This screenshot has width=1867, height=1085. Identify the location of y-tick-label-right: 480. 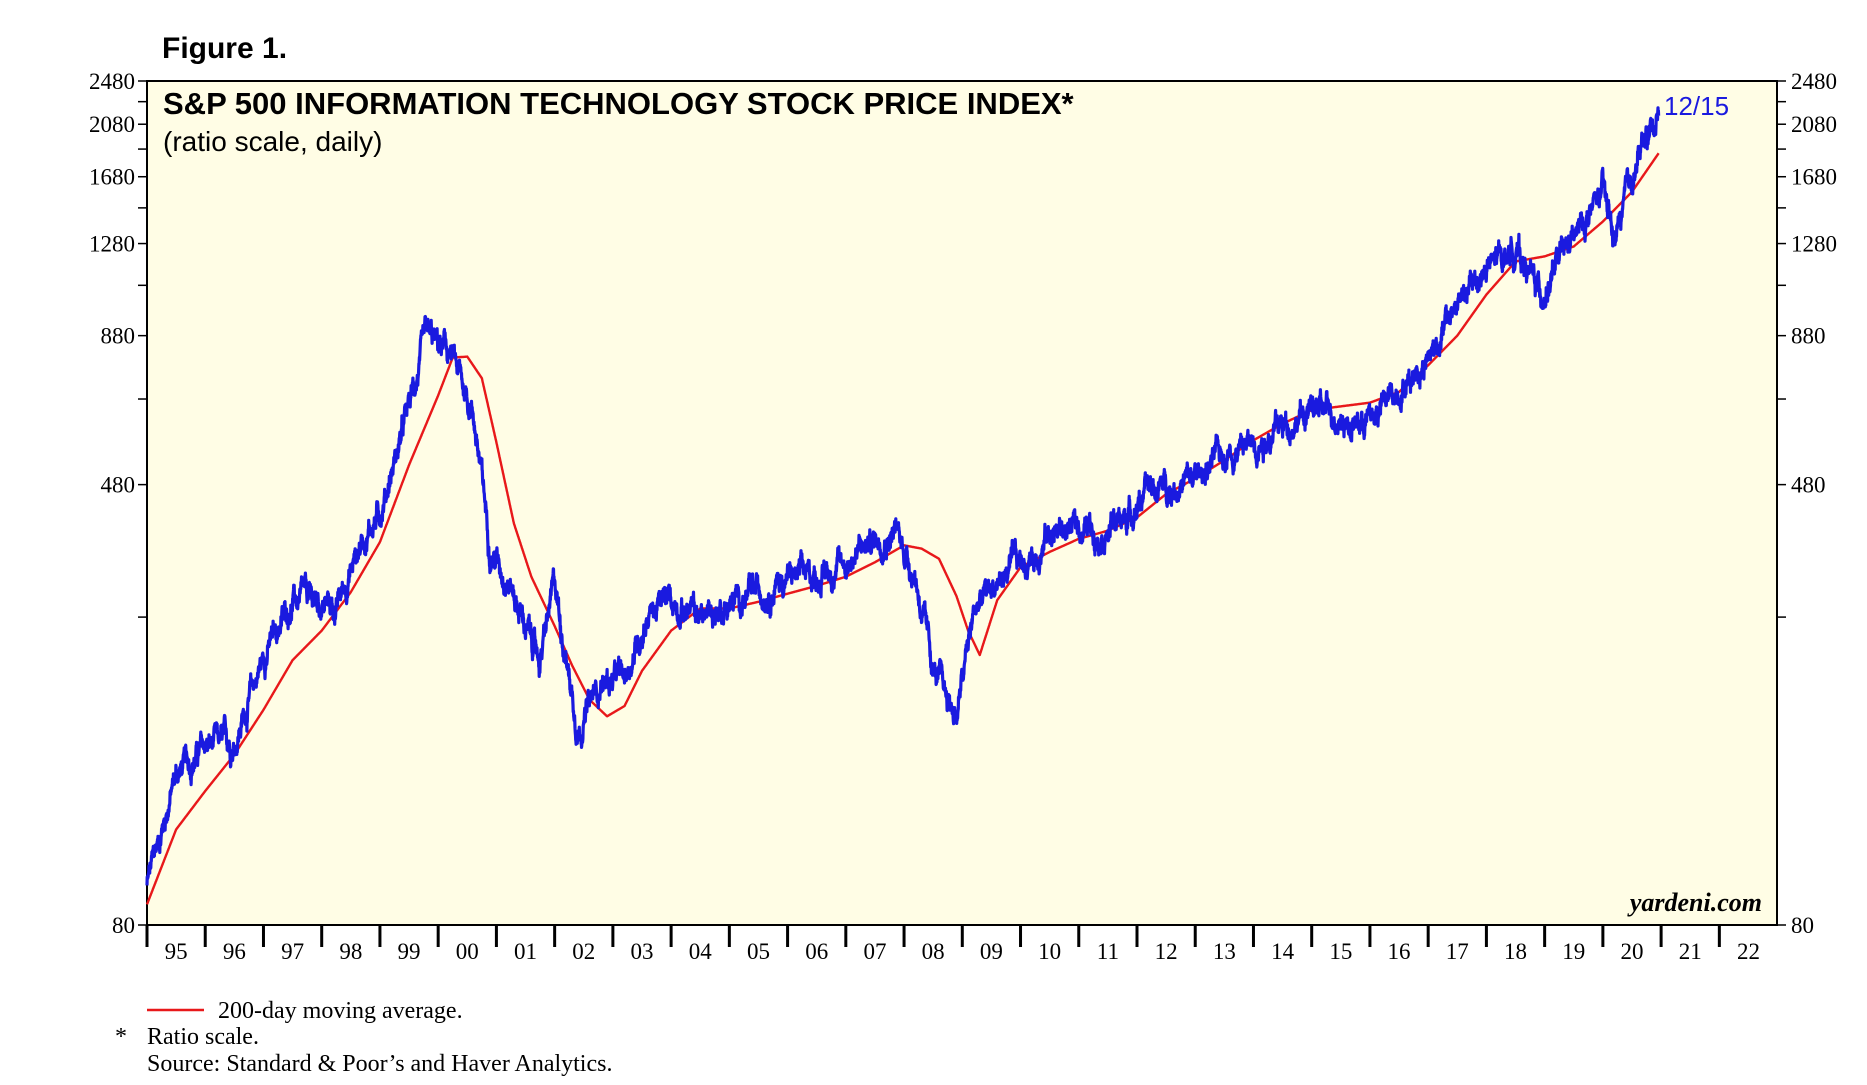
(1808, 485).